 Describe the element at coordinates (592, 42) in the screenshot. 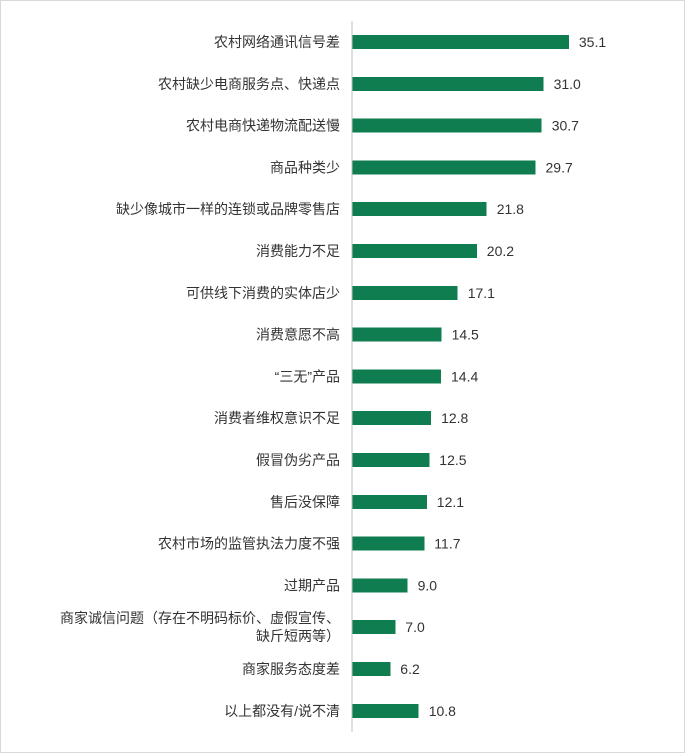

I see `value-label-0: 35.1` at that location.